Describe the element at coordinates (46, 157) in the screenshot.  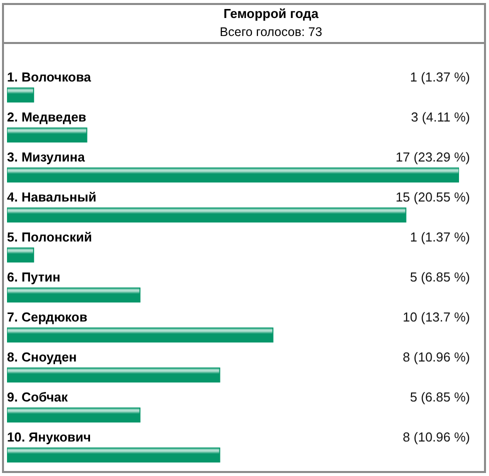
I see `y-tick-label: 3. Мизулина` at that location.